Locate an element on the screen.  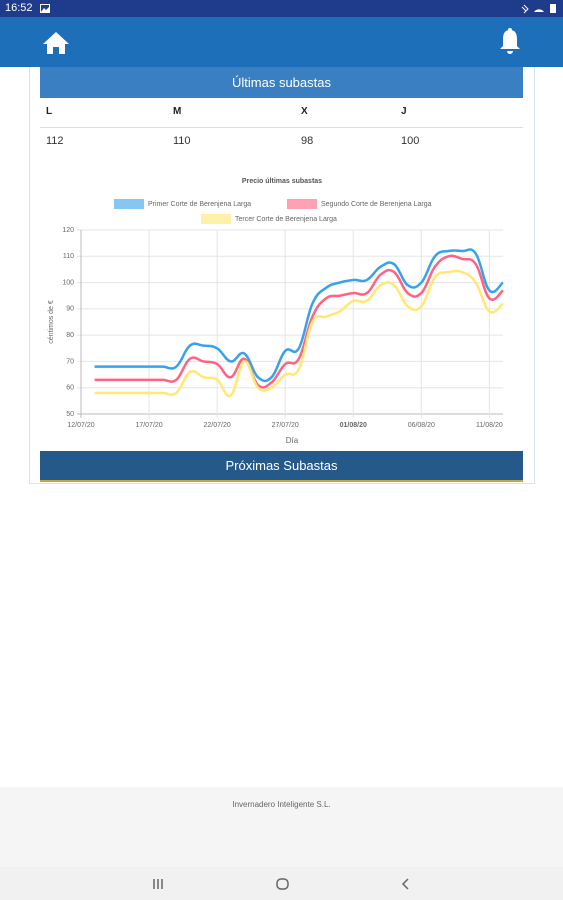
app-bar is located at coordinates (281, 42).